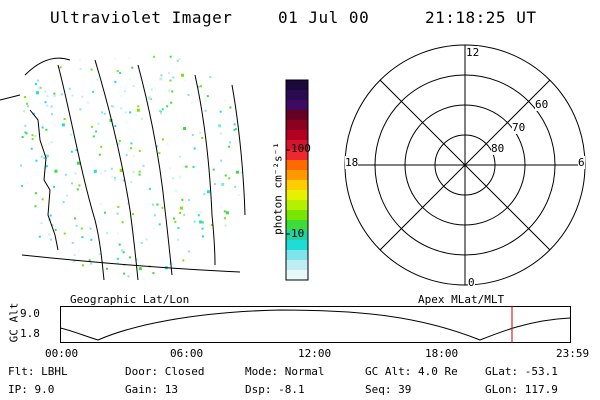 The height and width of the screenshot is (400, 600). What do you see at coordinates (542, 104) in the screenshot?
I see `mlat-label-60: 60` at bounding box center [542, 104].